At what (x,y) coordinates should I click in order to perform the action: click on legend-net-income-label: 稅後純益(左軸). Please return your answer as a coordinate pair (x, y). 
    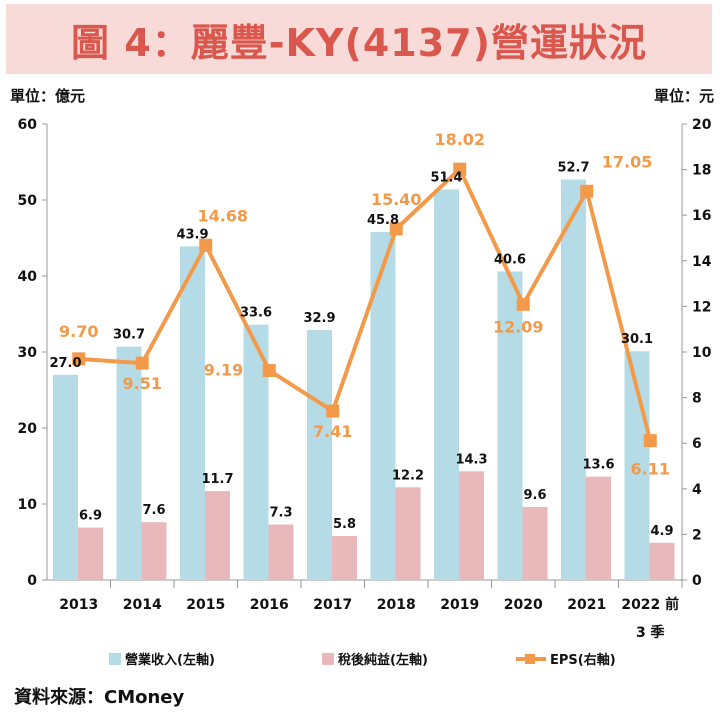
    Looking at the image, I should click on (383, 660).